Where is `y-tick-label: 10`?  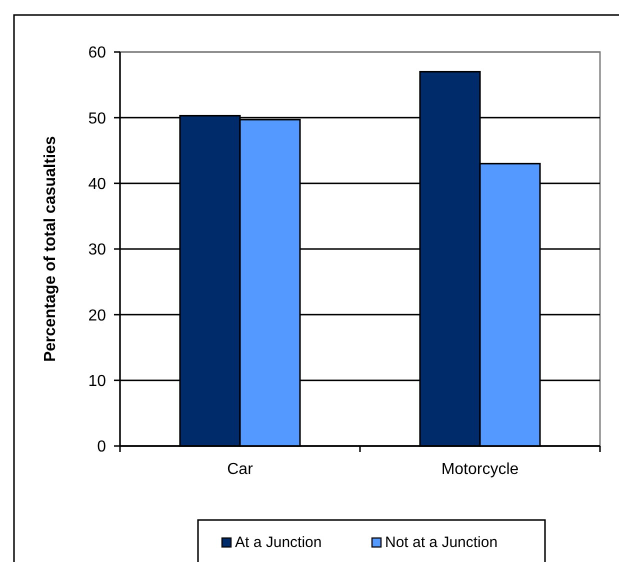
y-tick-label: 10 is located at coordinates (97, 381).